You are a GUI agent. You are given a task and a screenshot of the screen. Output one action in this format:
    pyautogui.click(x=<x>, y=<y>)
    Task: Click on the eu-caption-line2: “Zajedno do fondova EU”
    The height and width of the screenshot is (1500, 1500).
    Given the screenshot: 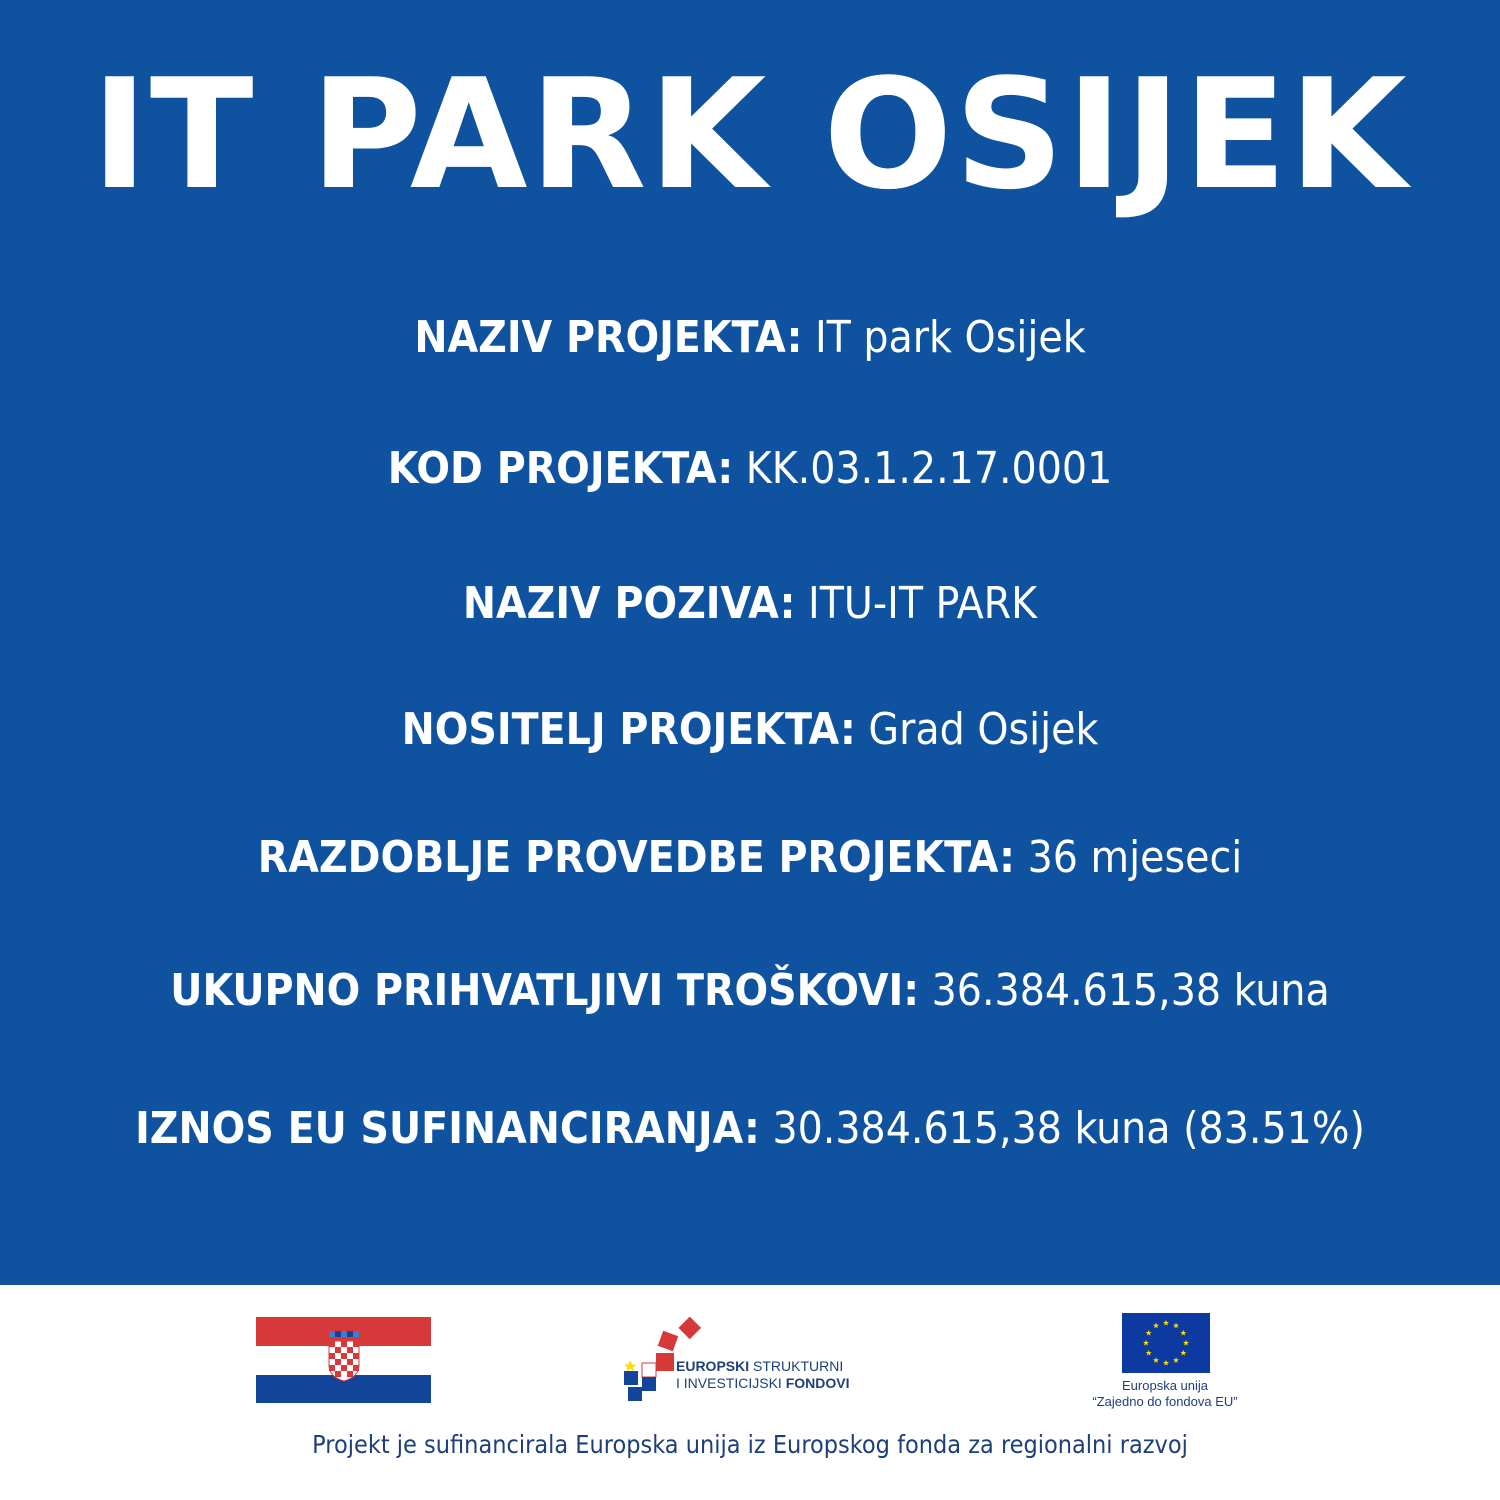 What is the action you would take?
    pyautogui.click(x=1165, y=1401)
    